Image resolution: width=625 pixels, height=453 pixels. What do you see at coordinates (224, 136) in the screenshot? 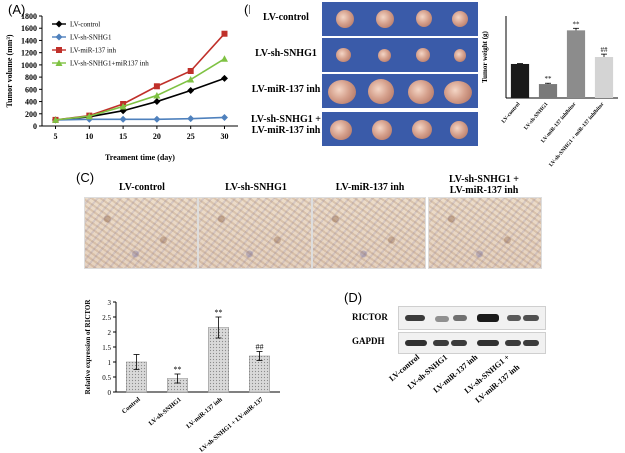
I see `x-tick-label: 30` at bounding box center [224, 136].